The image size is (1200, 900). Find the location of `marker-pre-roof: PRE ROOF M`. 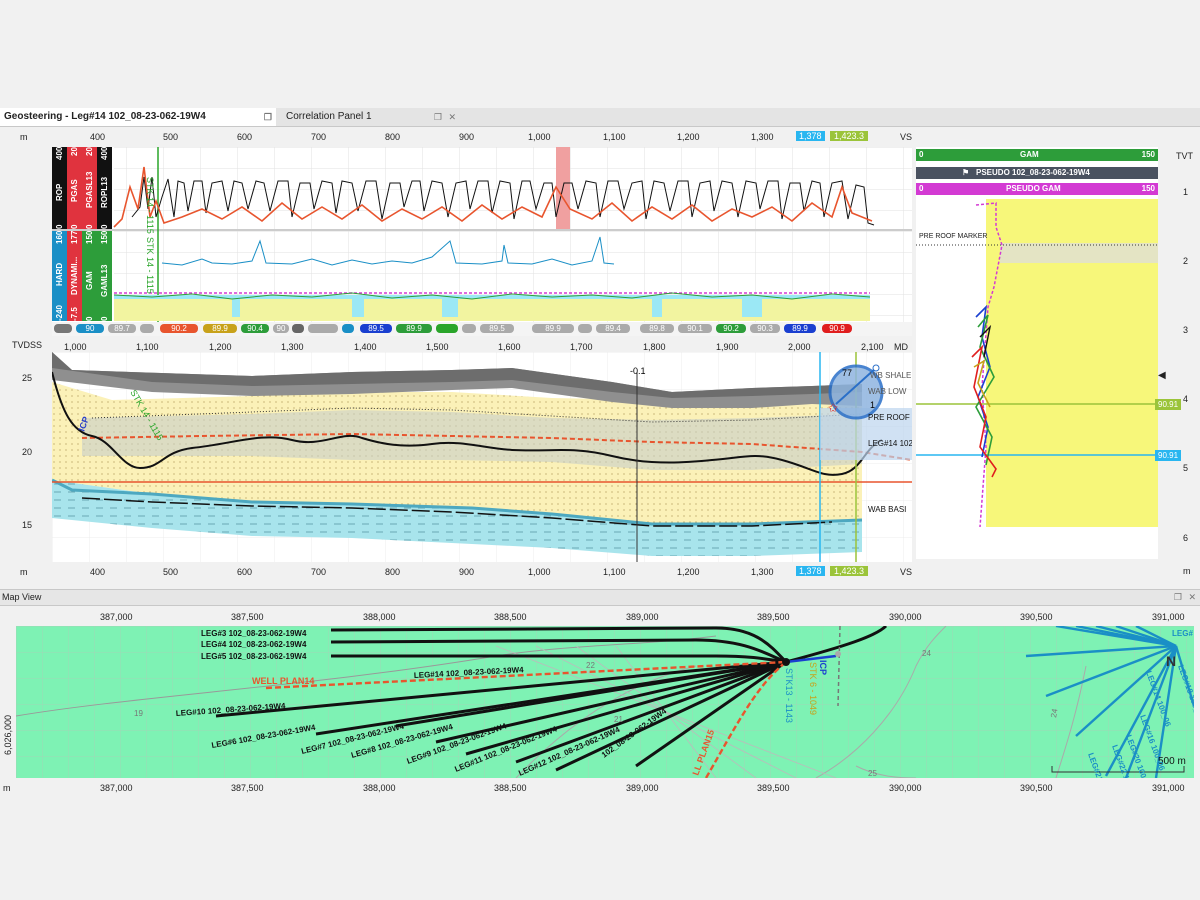

marker-pre-roof: PRE ROOF M is located at coordinates (890, 417).